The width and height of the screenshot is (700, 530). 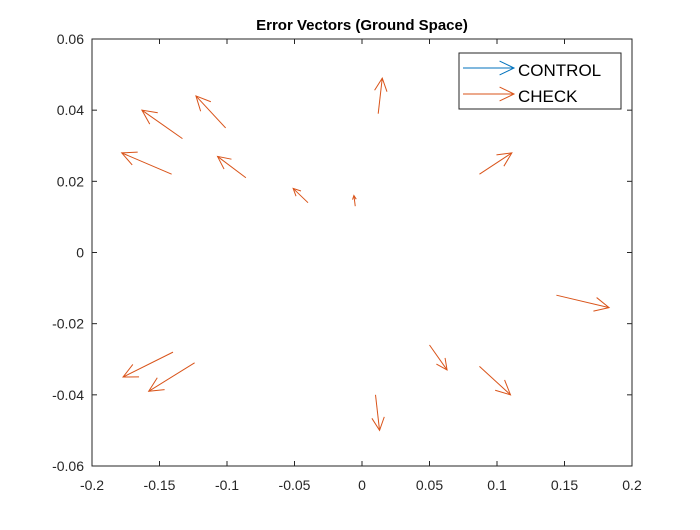 I want to click on legend-control-sample, so click(x=489, y=68).